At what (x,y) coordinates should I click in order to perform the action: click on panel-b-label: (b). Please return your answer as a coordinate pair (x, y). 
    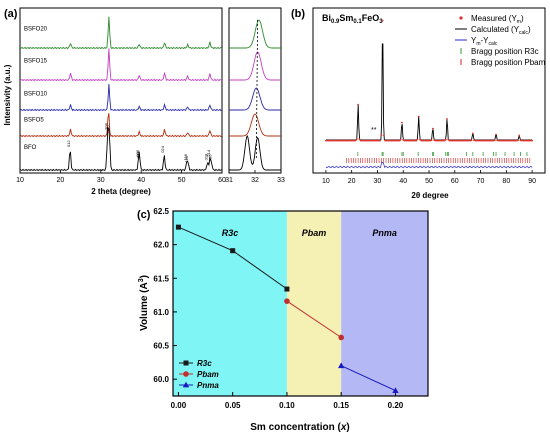
    Looking at the image, I should click on (298, 14).